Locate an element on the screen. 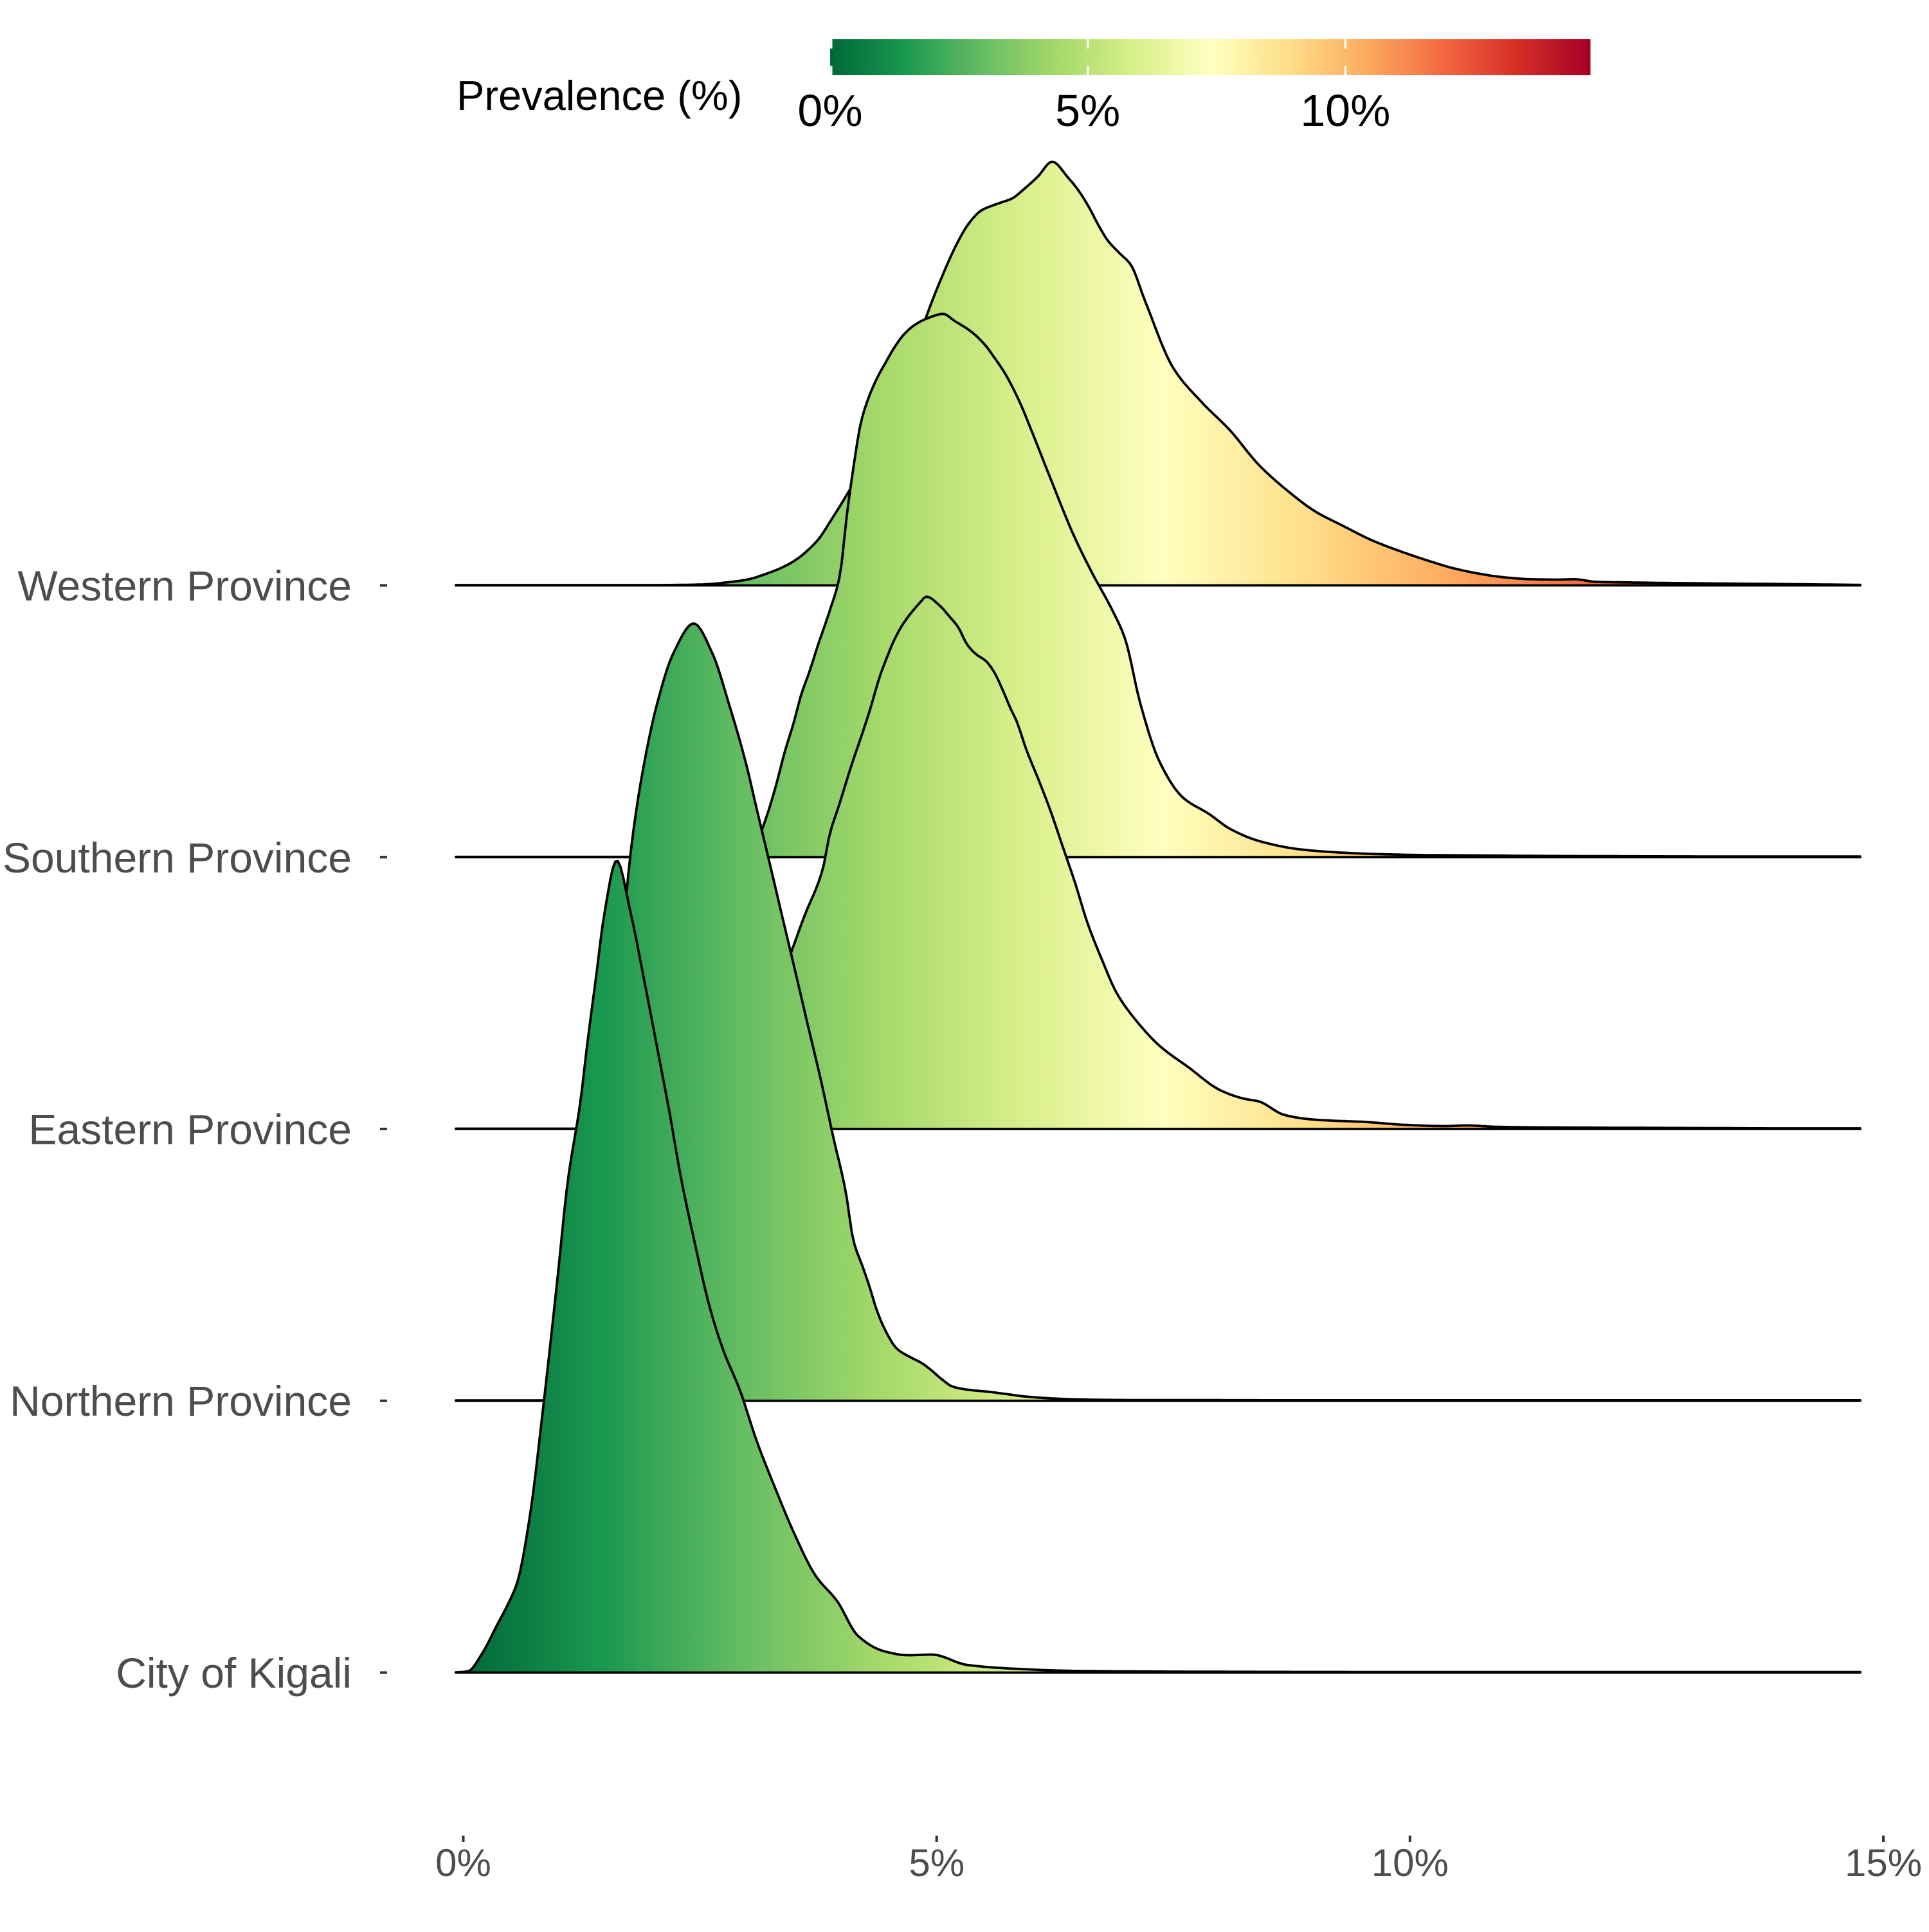 This screenshot has width=1929, height=1932. svg-text: Northern Province is located at coordinates (181, 1401).